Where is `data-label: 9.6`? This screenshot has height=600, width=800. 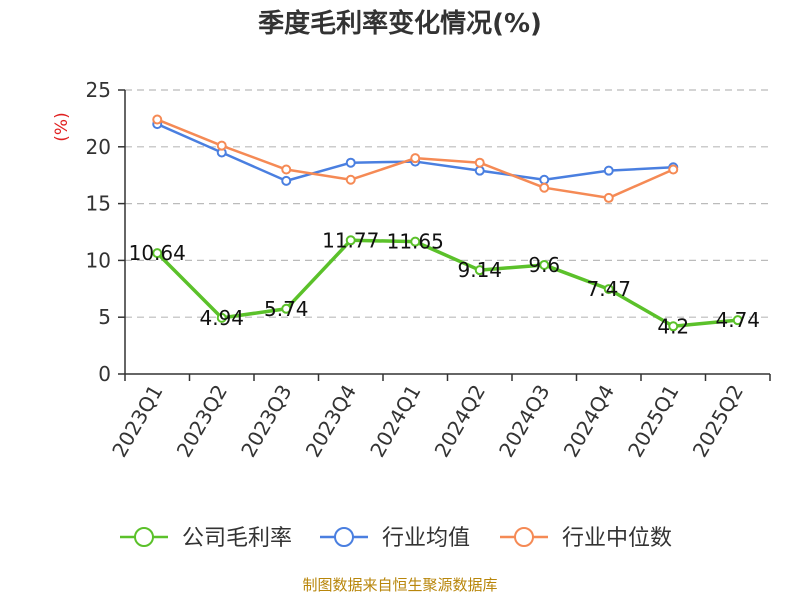 data-label: 9.6 is located at coordinates (544, 265).